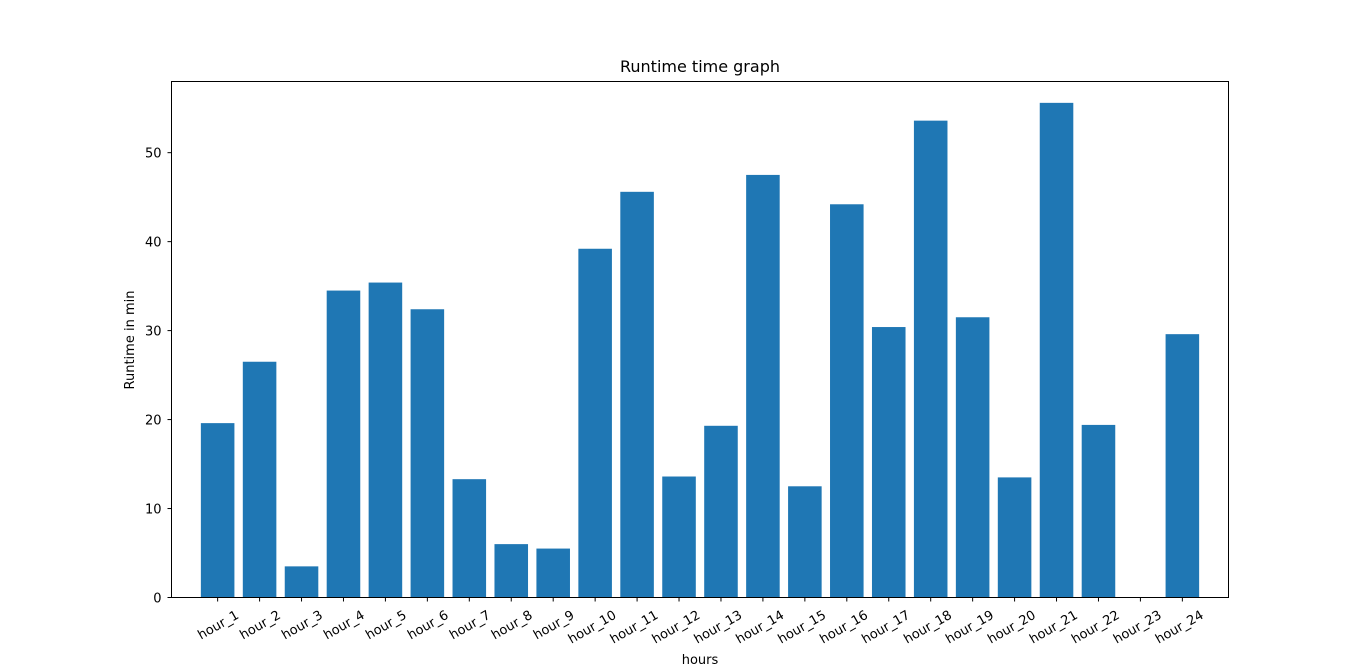 The width and height of the screenshot is (1366, 671). I want to click on x-tick-label-hour_5: hour_5, so click(386, 625).